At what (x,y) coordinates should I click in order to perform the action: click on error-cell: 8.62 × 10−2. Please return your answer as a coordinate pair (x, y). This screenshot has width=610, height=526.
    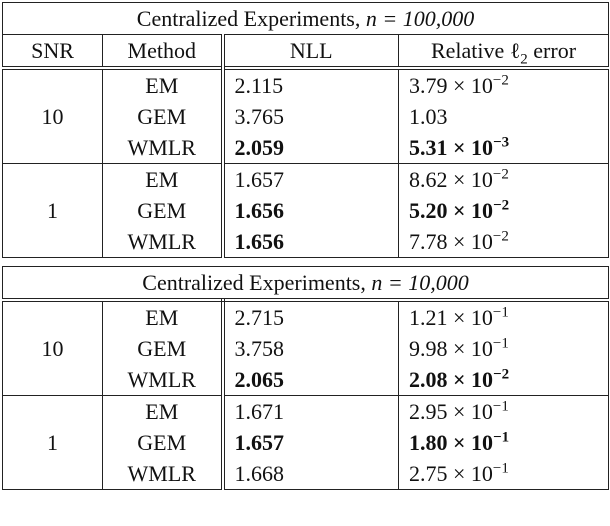
    Looking at the image, I should click on (503, 179).